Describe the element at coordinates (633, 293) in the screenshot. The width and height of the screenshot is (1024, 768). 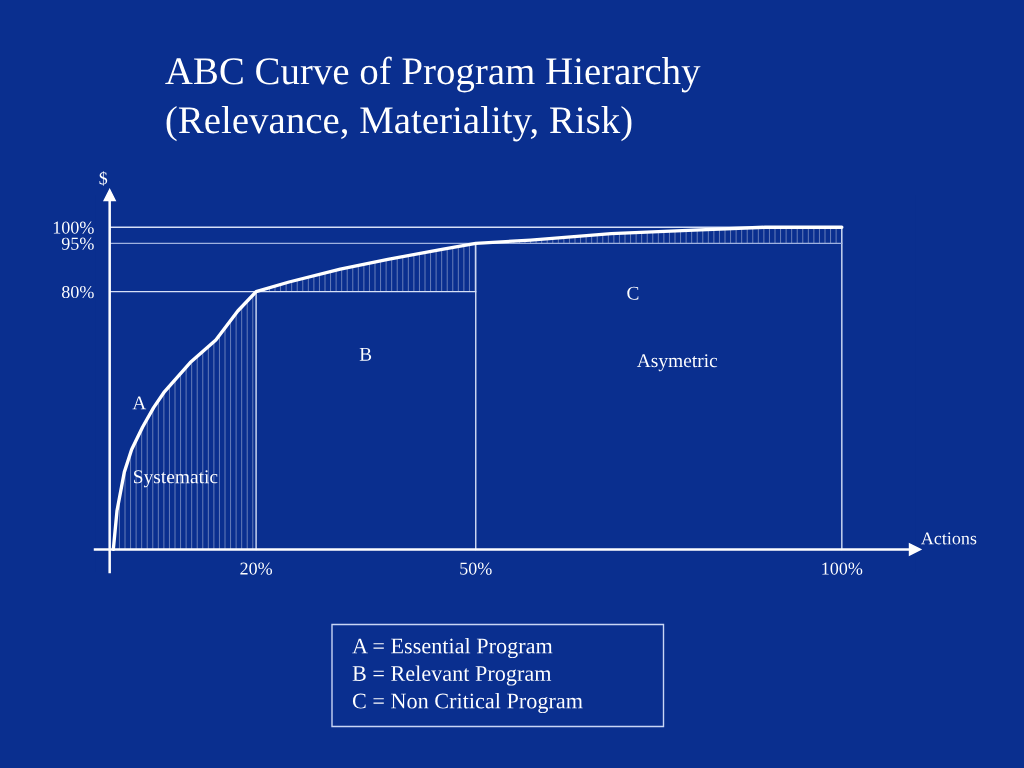
I see `annotation: C` at that location.